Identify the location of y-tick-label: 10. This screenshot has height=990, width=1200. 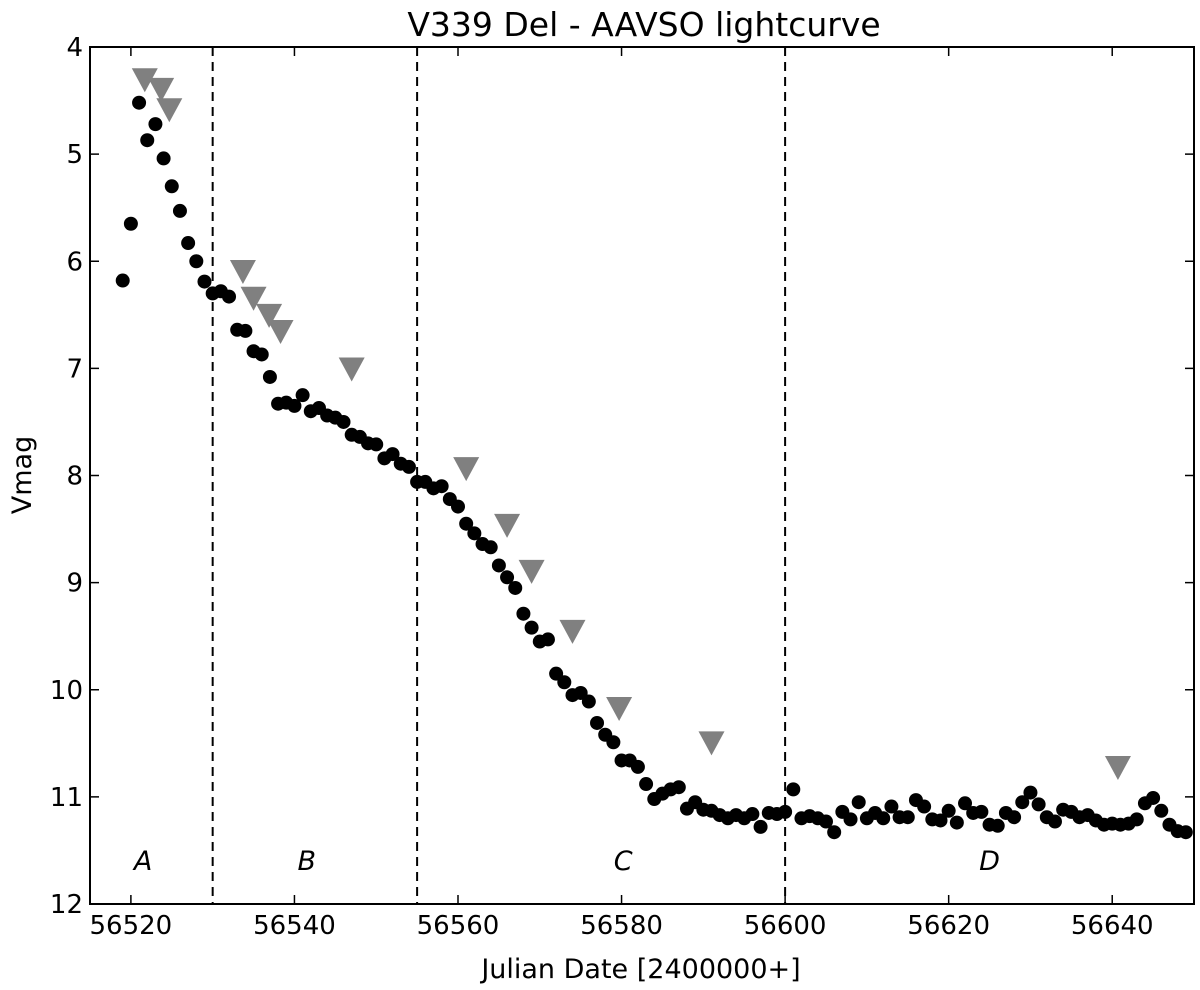
(66, 691).